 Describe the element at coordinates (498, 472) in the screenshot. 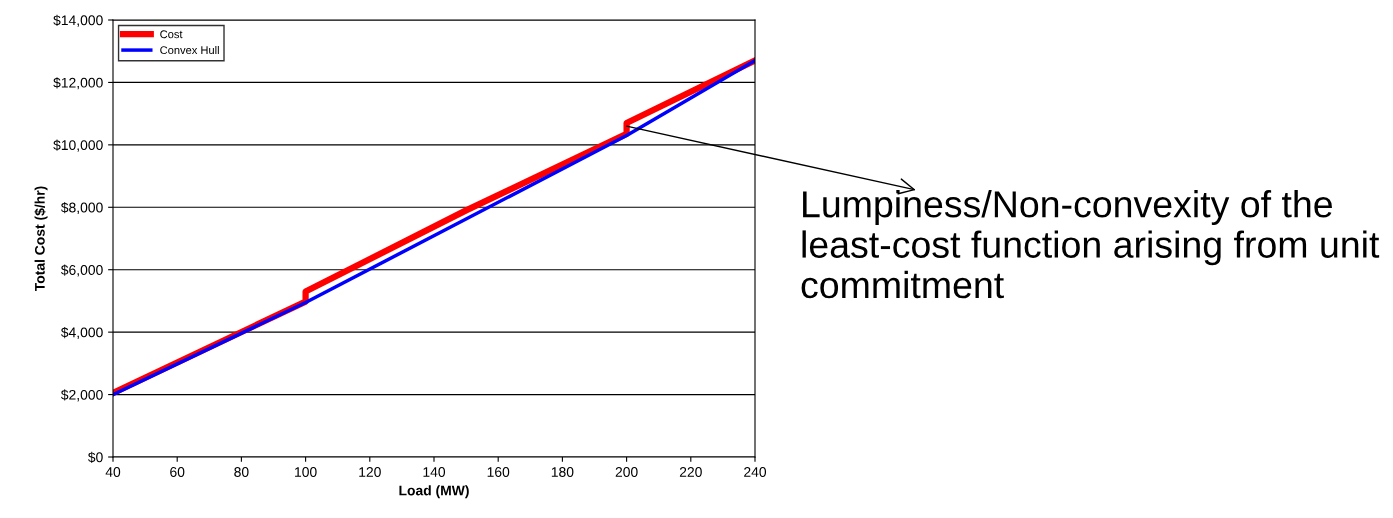

I see `x-tick-label: 160` at that location.